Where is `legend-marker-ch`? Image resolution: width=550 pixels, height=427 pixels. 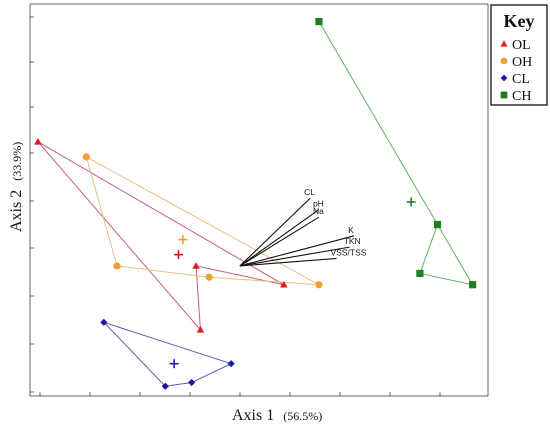
legend-marker-ch is located at coordinates (504, 95).